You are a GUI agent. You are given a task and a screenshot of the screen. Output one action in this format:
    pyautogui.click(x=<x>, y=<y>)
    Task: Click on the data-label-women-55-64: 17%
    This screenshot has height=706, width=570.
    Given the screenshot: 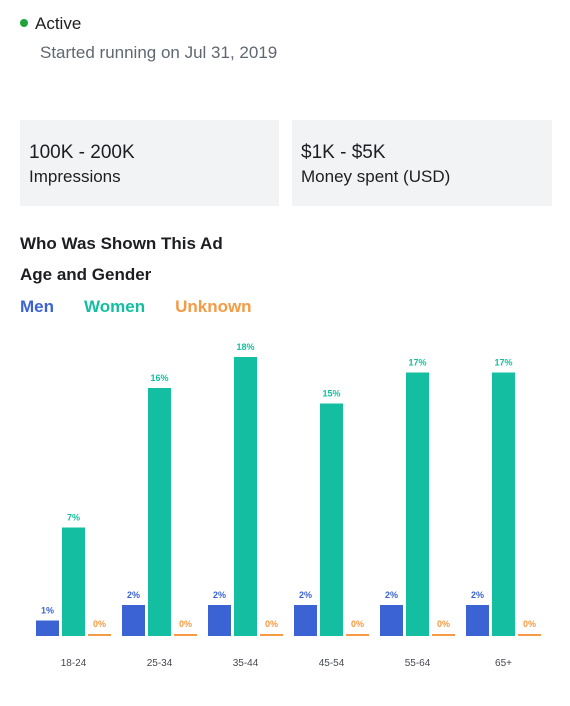 What is the action you would take?
    pyautogui.click(x=417, y=363)
    